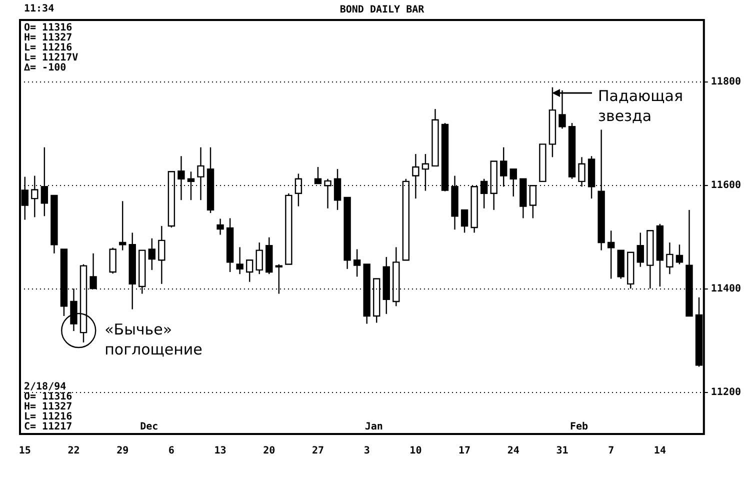 The height and width of the screenshot is (480, 750). I want to click on x-tick-label: 10, so click(416, 451).